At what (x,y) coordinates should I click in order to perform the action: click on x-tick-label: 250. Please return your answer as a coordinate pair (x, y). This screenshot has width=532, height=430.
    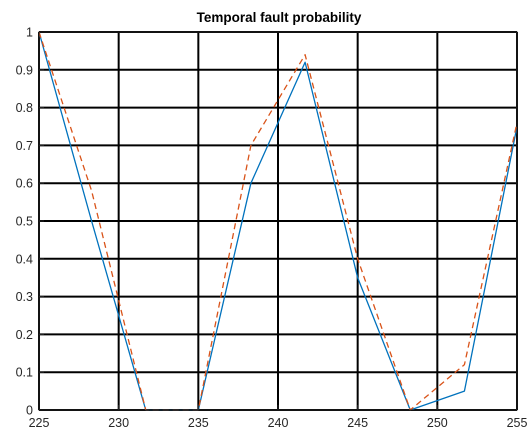
    Looking at the image, I should click on (437, 423).